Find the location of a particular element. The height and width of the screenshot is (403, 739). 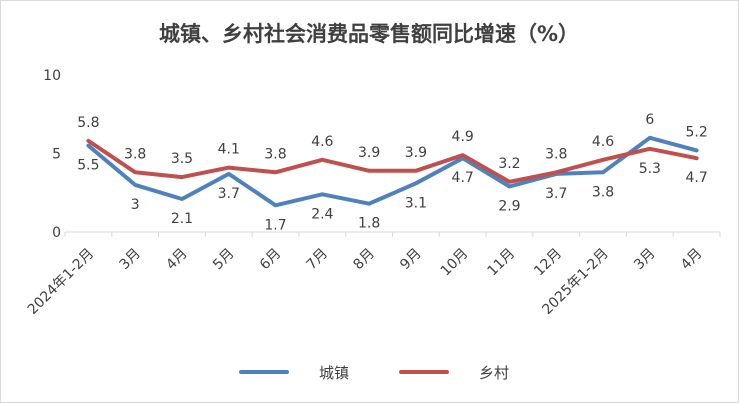

x-tick-label: 9月 is located at coordinates (411, 260).